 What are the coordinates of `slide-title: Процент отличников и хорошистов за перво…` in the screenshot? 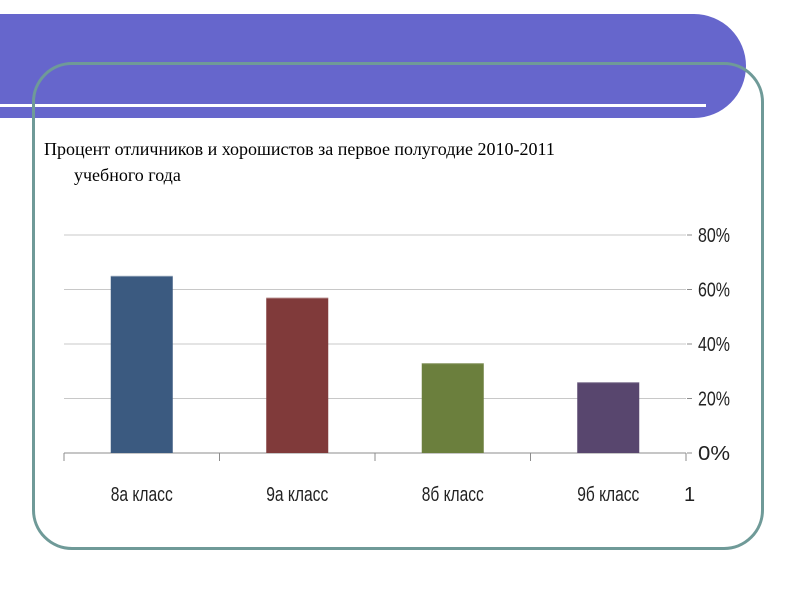 It's located at (364, 162).